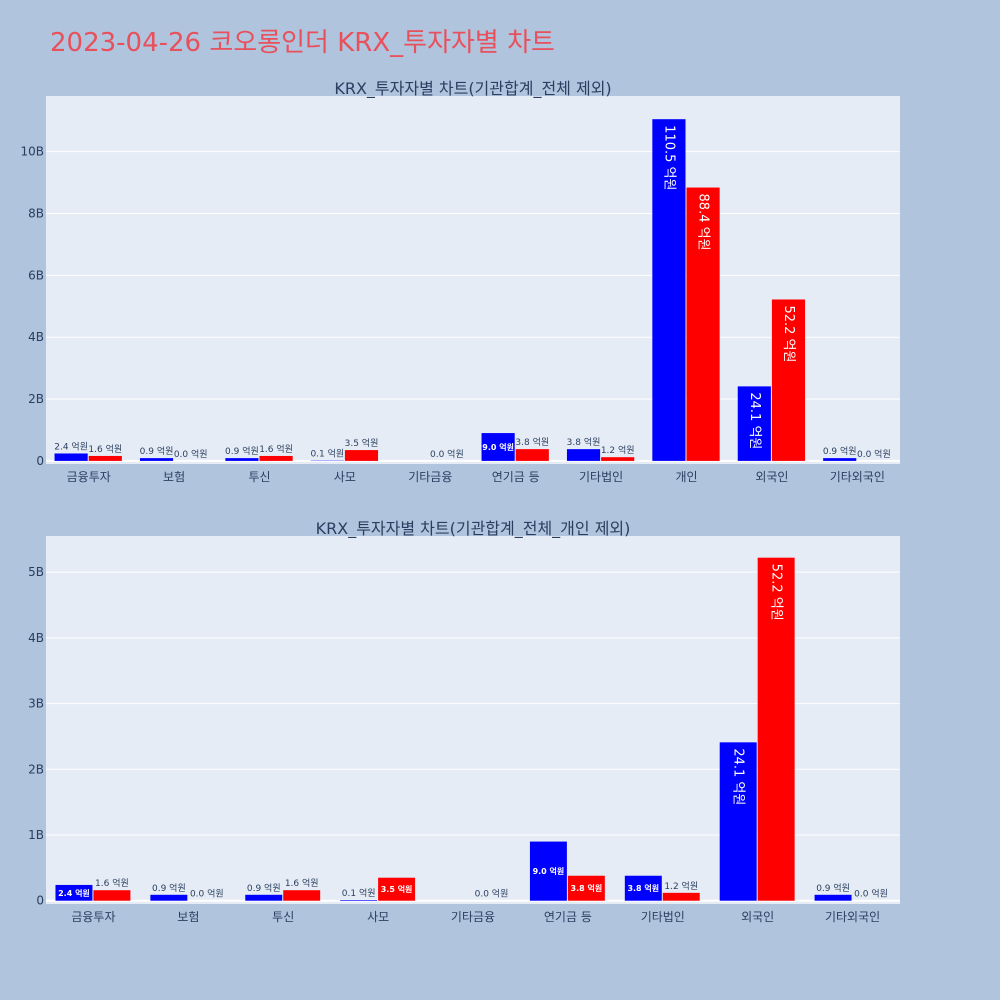 This screenshot has width=1000, height=1000. What do you see at coordinates (302, 43) in the screenshot?
I see `page-title: 2023-04-26 코오롱인더 KRX_투자자별 차트` at bounding box center [302, 43].